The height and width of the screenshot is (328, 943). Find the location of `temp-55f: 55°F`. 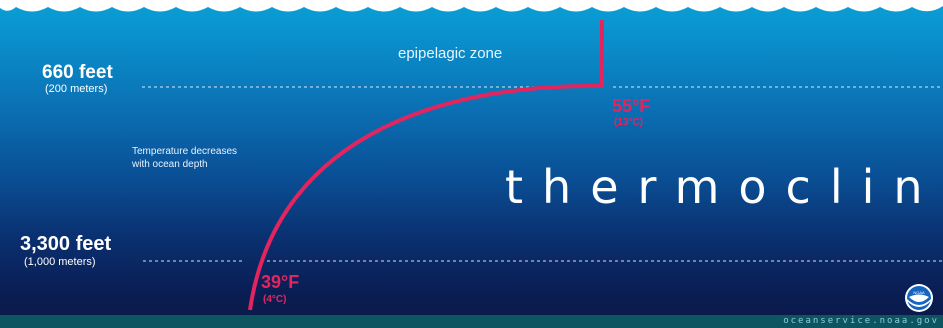

temp-55f: 55°F is located at coordinates (631, 106).